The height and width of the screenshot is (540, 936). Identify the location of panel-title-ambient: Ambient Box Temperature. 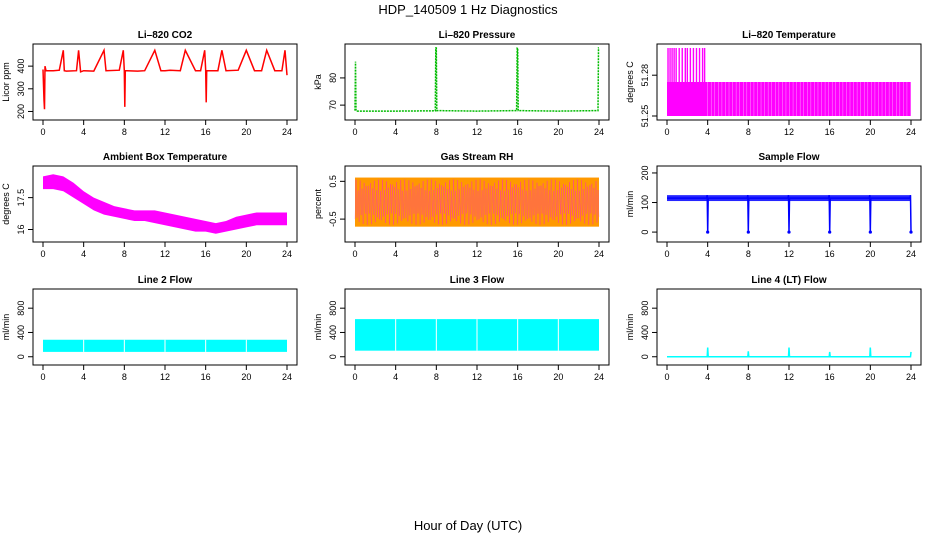
(165, 157).